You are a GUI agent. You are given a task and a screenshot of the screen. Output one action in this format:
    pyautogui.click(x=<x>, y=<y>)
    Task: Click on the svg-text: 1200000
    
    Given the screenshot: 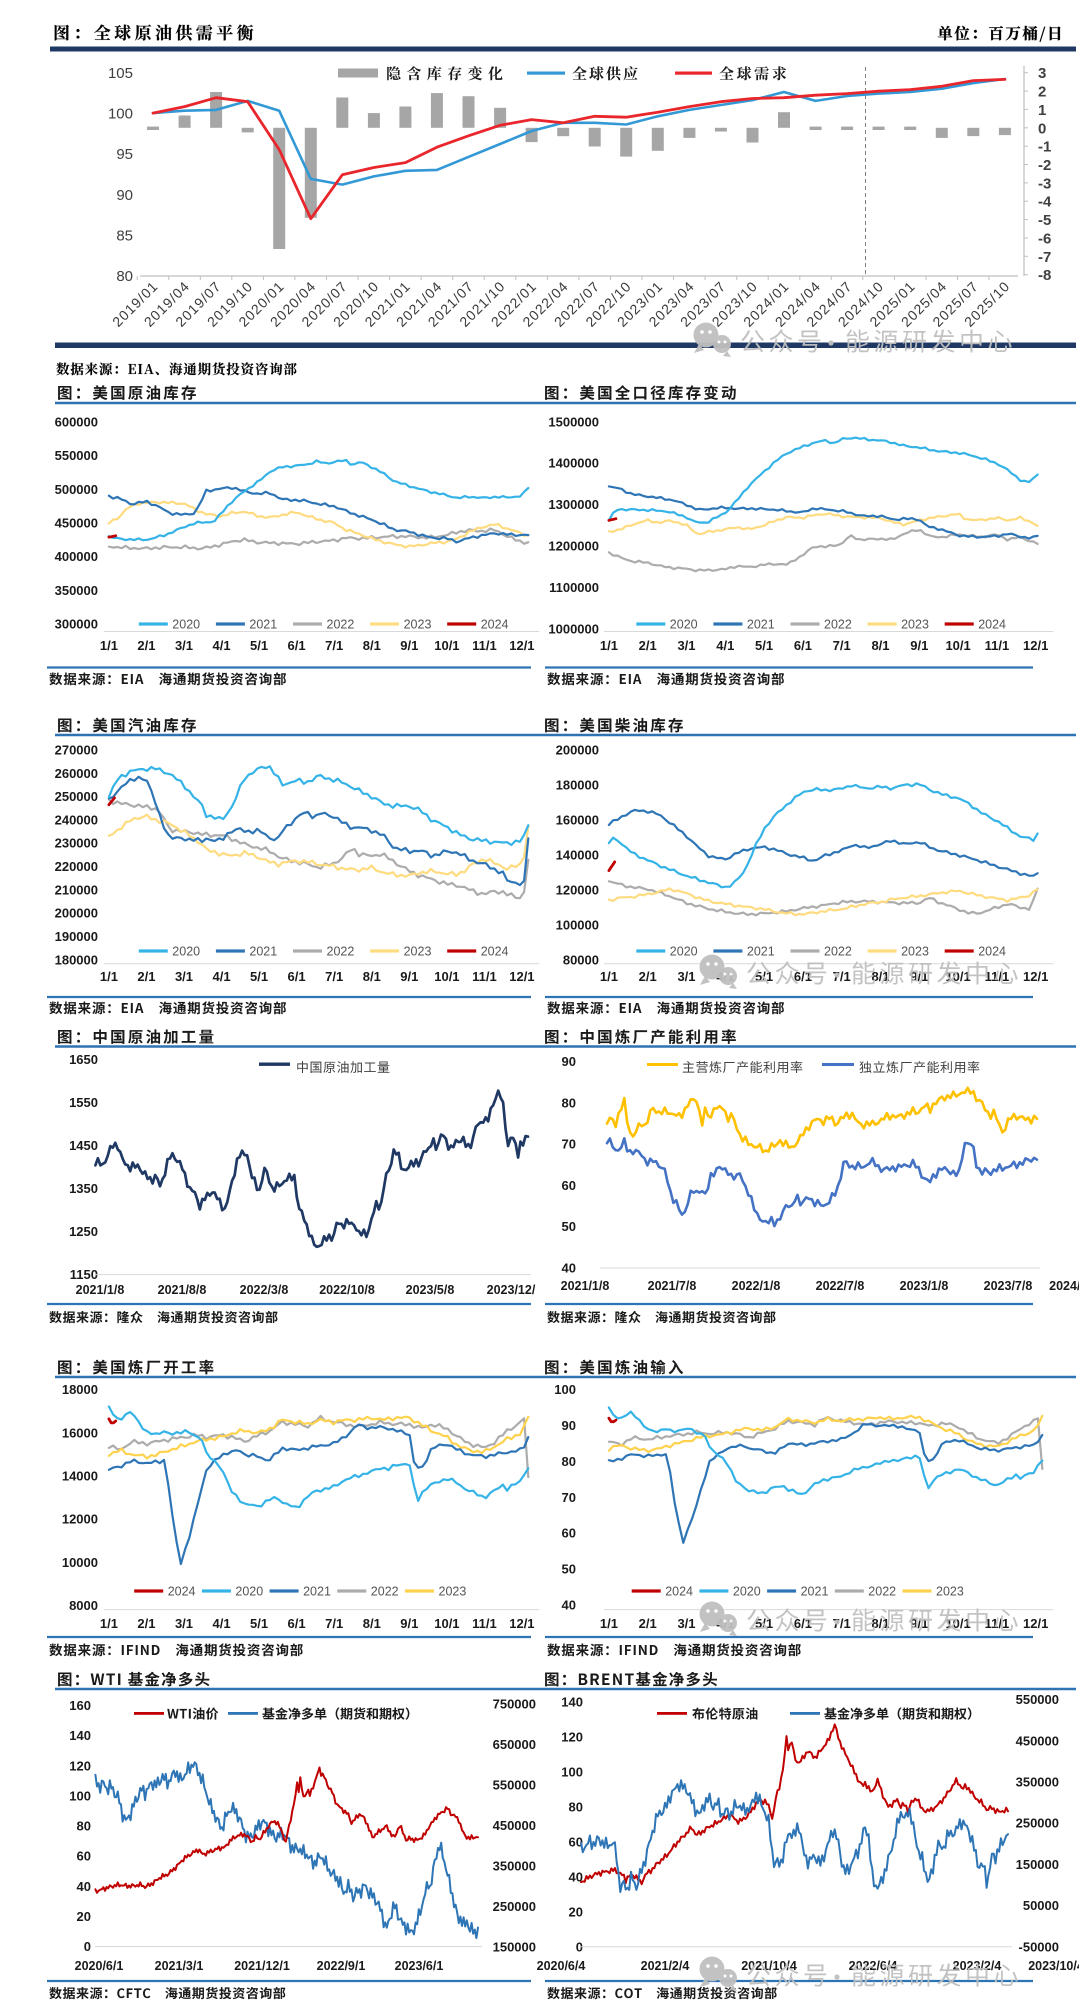 What is the action you would take?
    pyautogui.click(x=573, y=546)
    